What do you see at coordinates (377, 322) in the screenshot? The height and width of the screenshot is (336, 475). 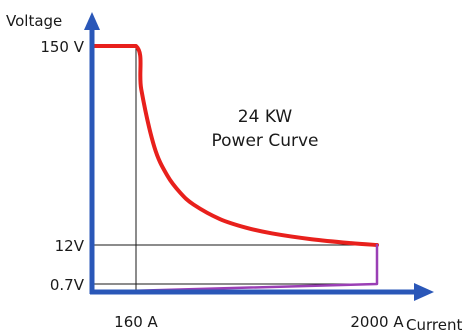 I see `x-tick-label-2: 2000 A` at bounding box center [377, 322].